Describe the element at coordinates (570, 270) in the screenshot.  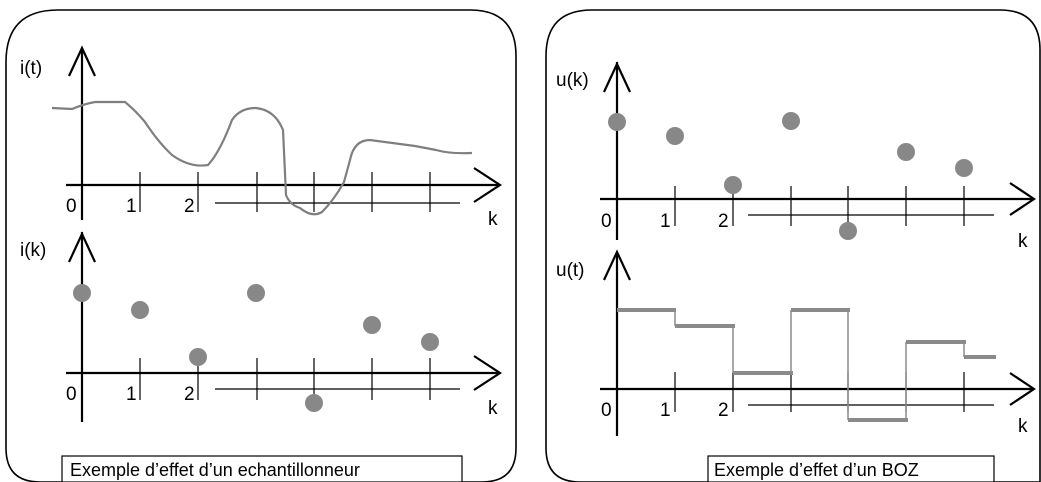
I see `y-axis-label: u(t)` at that location.